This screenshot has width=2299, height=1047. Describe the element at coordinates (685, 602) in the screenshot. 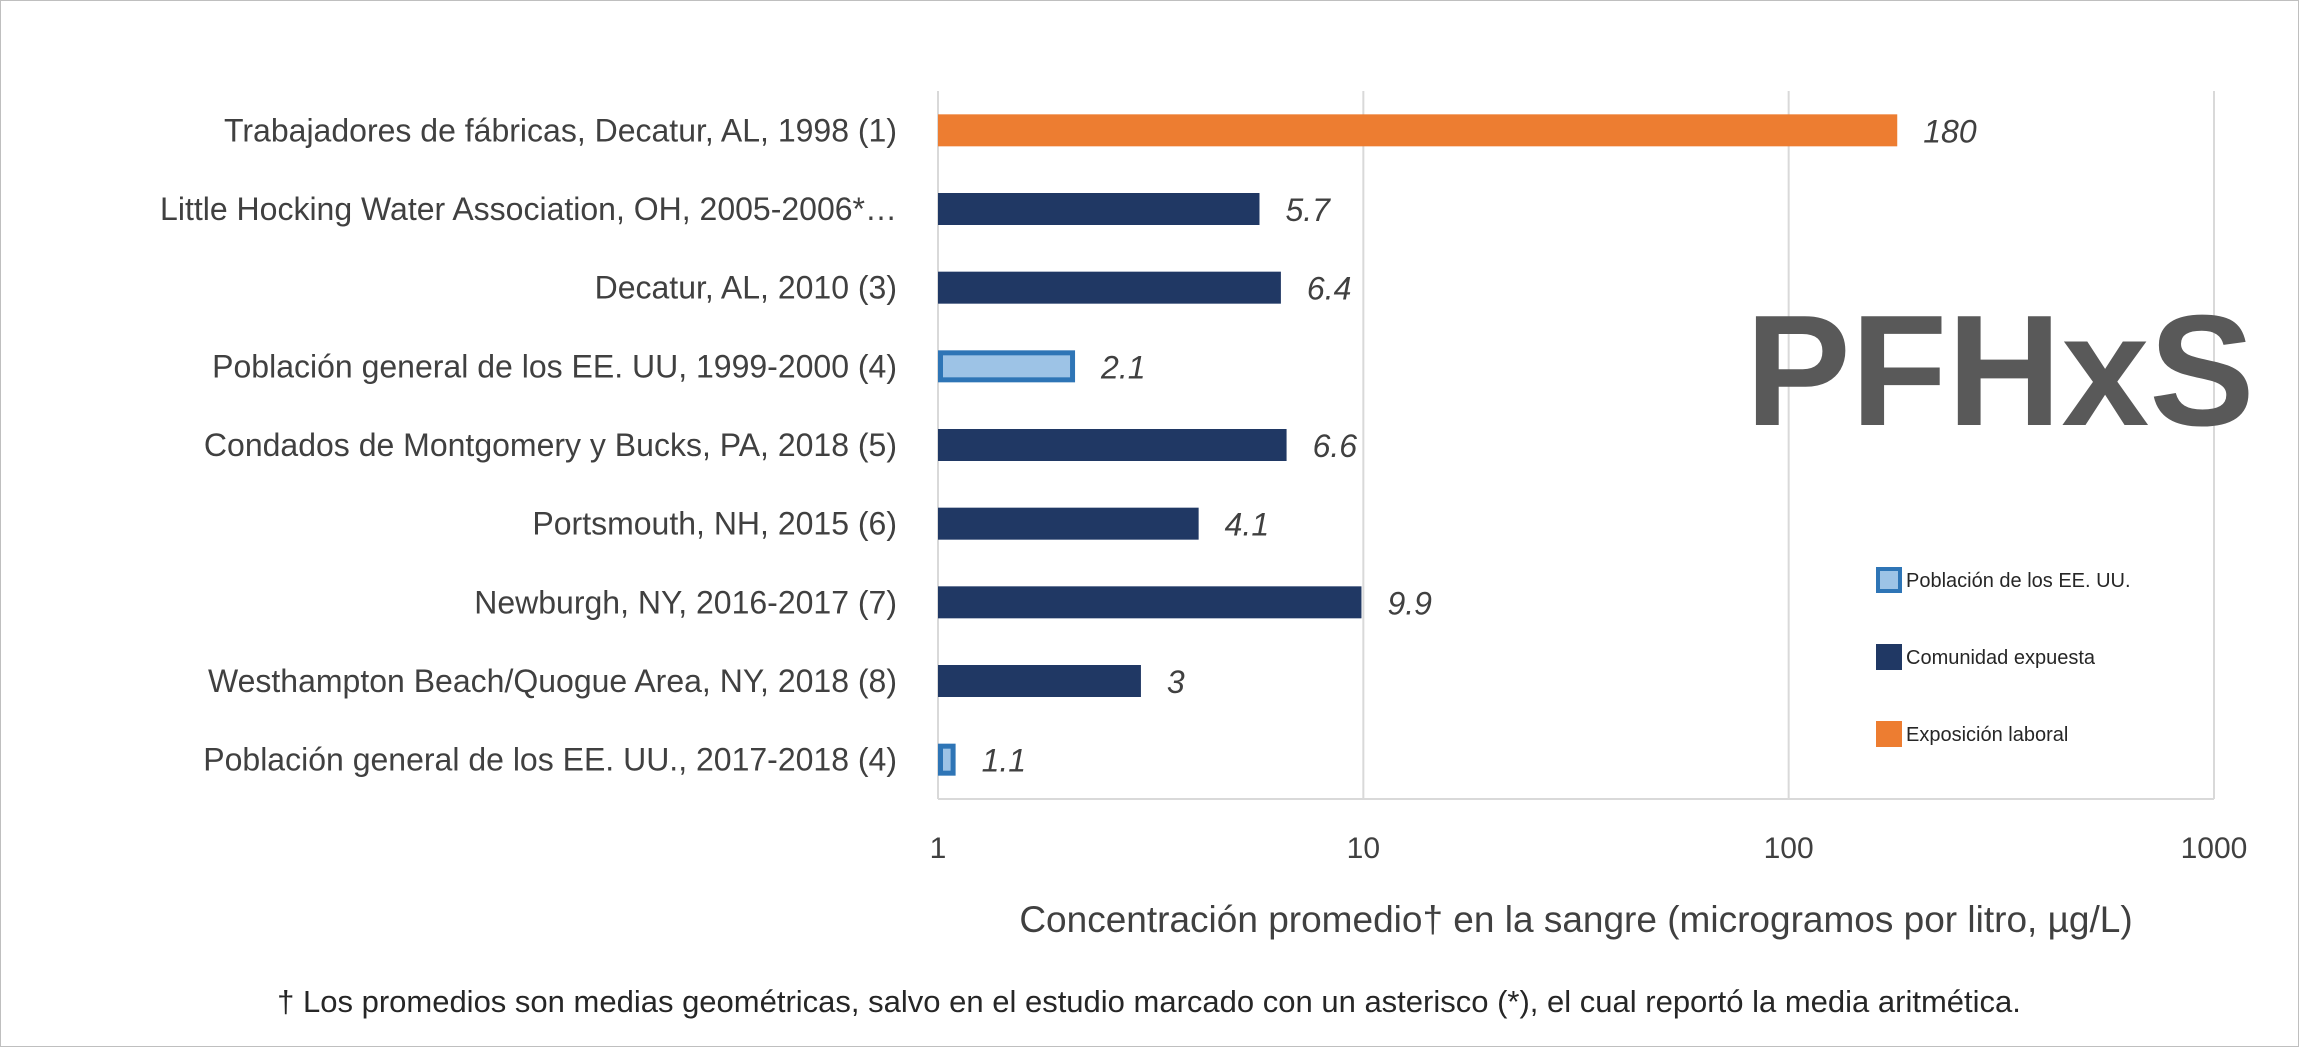

I see `category-label: Newburgh, NY, 2016-2017 (7)` at that location.